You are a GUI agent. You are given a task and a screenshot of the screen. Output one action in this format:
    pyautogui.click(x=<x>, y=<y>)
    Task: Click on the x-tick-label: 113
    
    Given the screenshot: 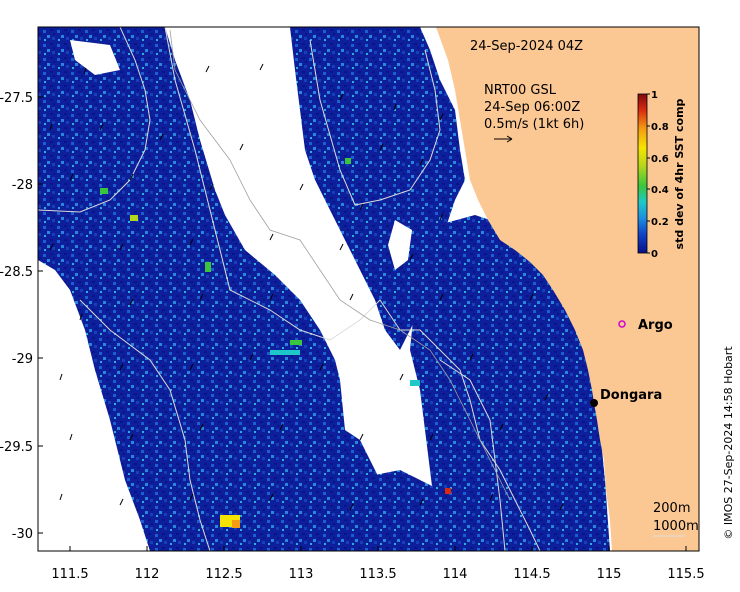 What is the action you would take?
    pyautogui.click(x=301, y=574)
    